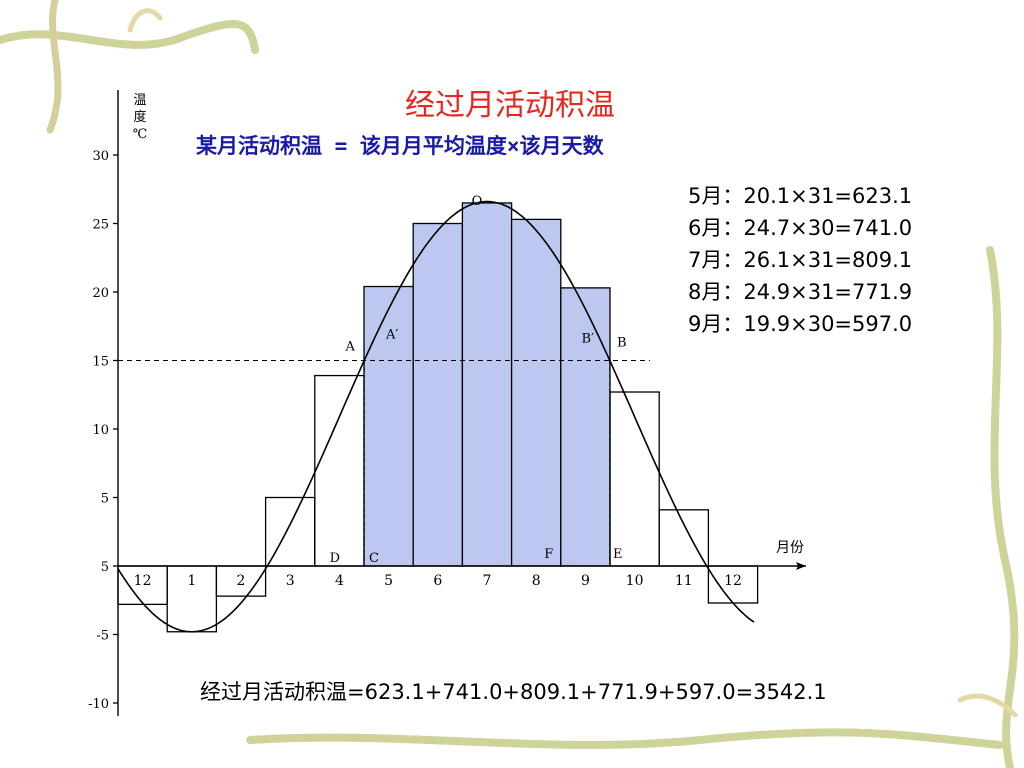  I want to click on vine-left-stem, so click(54, 67).